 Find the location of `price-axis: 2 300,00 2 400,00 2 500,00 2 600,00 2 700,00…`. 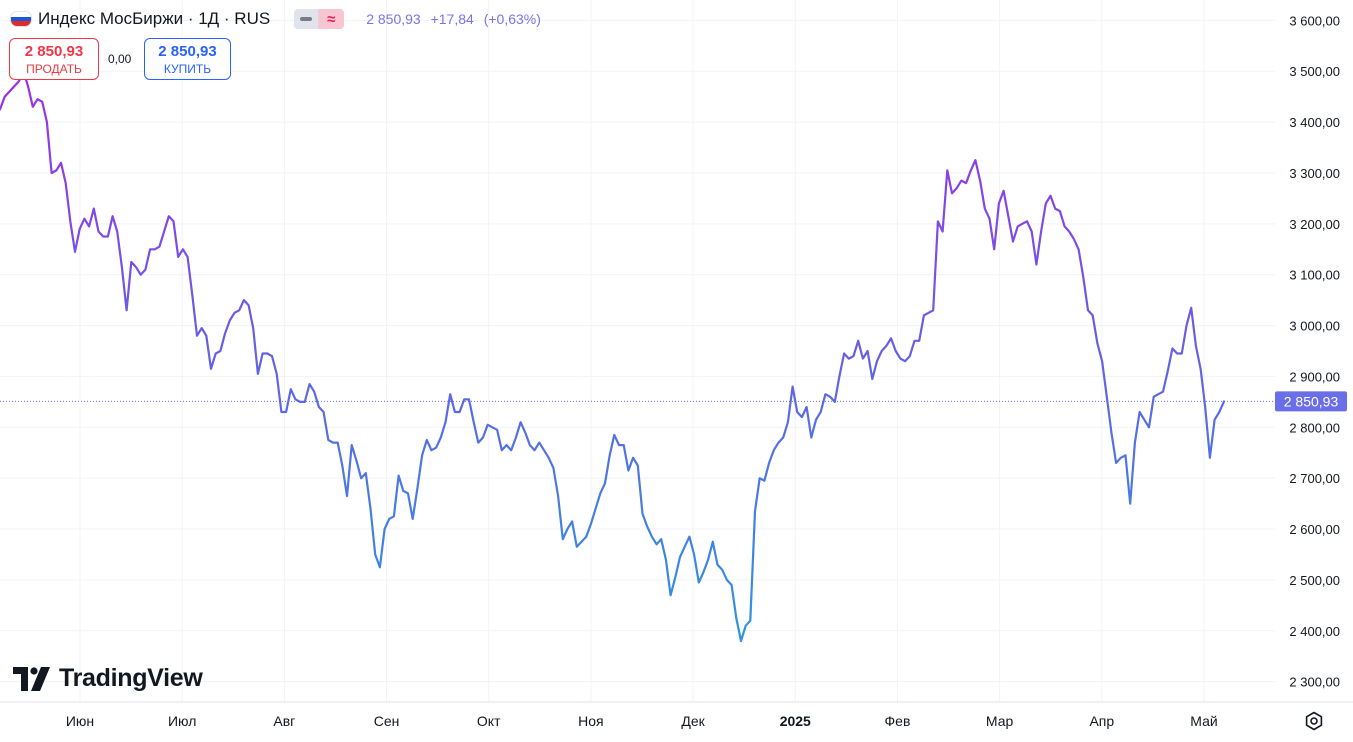

price-axis: 2 300,00 2 400,00 2 500,00 2 600,00 2 700,00… is located at coordinates (1314, 351).